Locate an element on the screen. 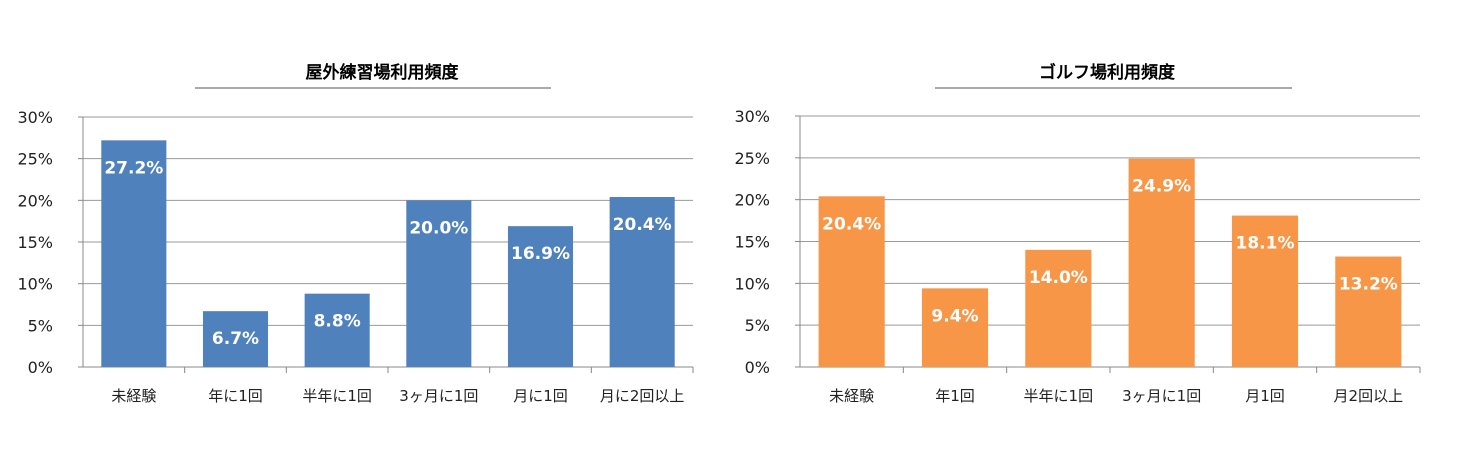 This screenshot has height=476, width=1465. data-label: 20.0% is located at coordinates (438, 228).